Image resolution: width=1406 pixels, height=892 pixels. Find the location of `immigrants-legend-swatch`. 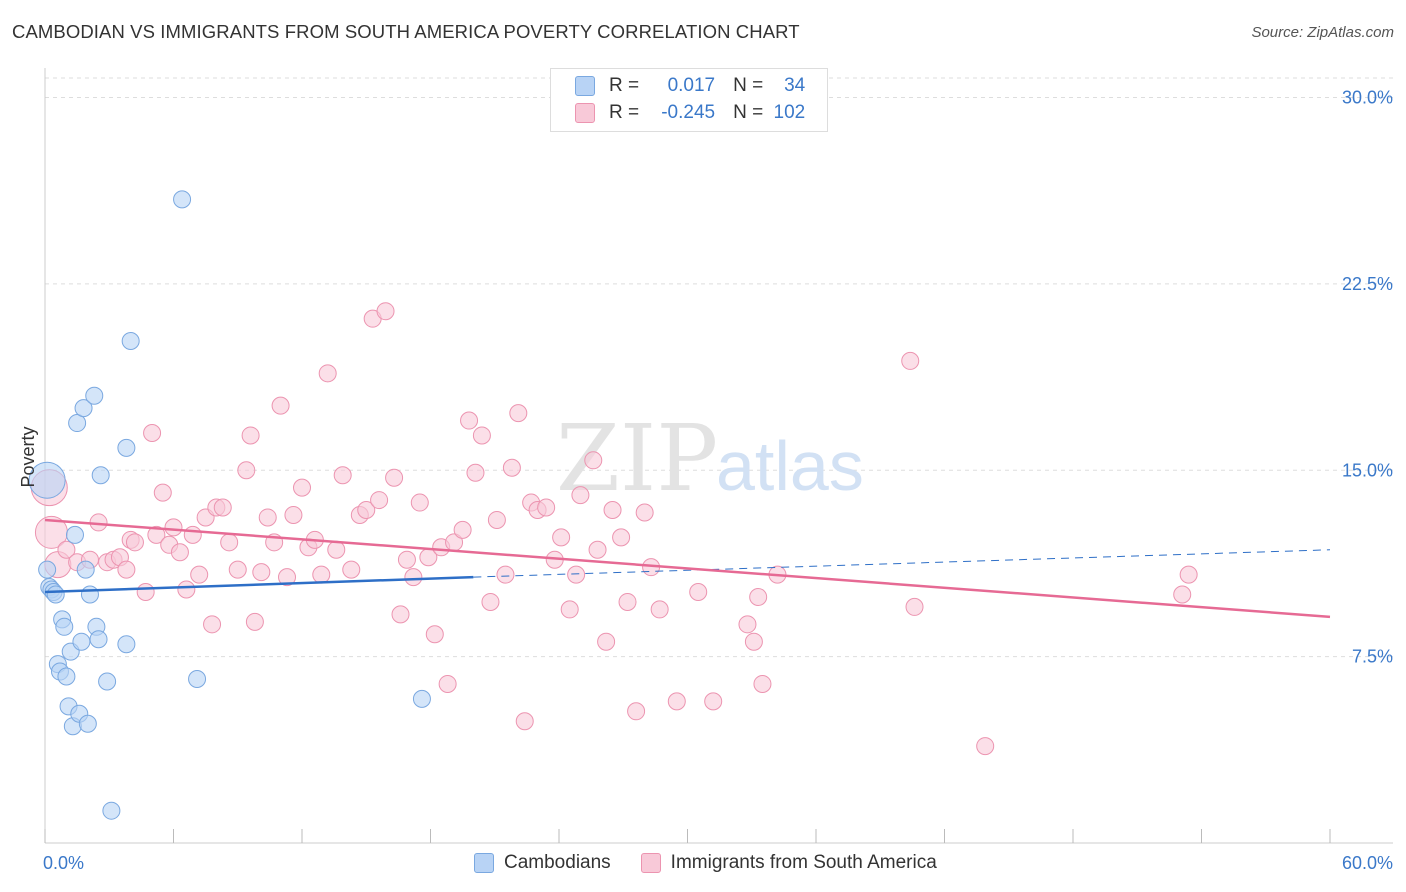

immigrants-legend-swatch is located at coordinates (650, 863).